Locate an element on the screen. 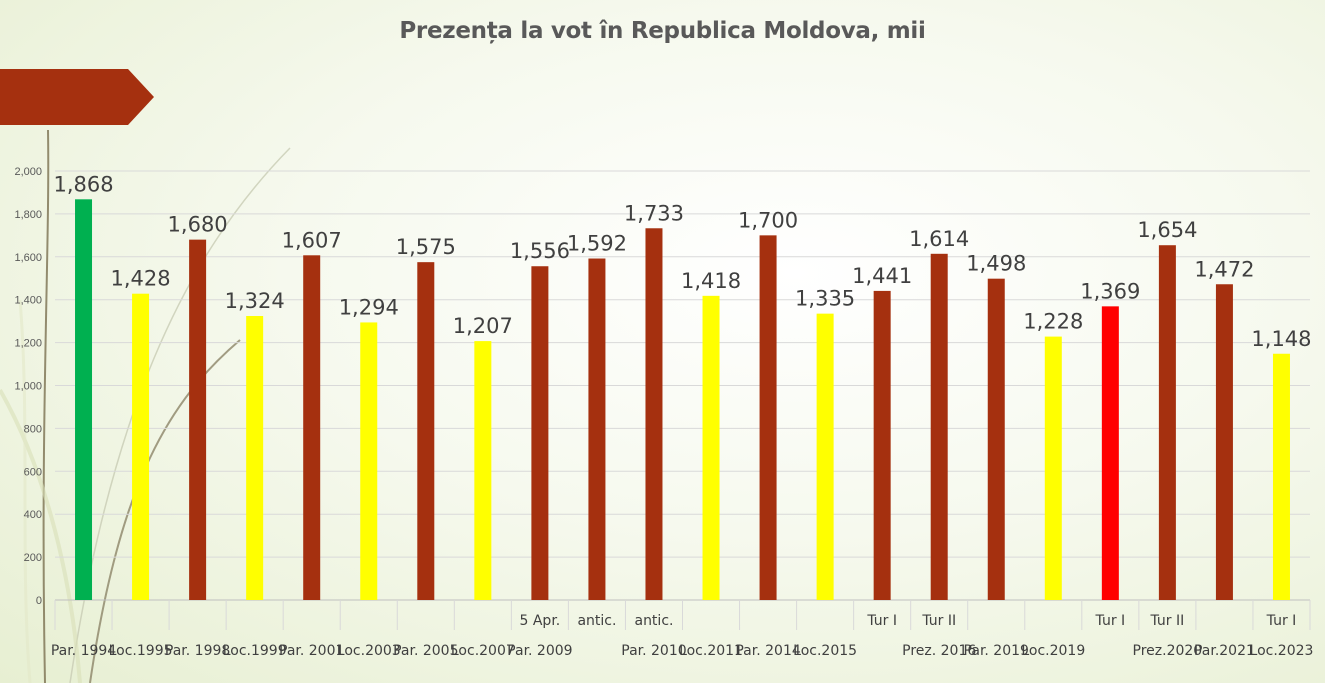 This screenshot has height=683, width=1325. x-category-label: Par. 2014 is located at coordinates (767, 651).